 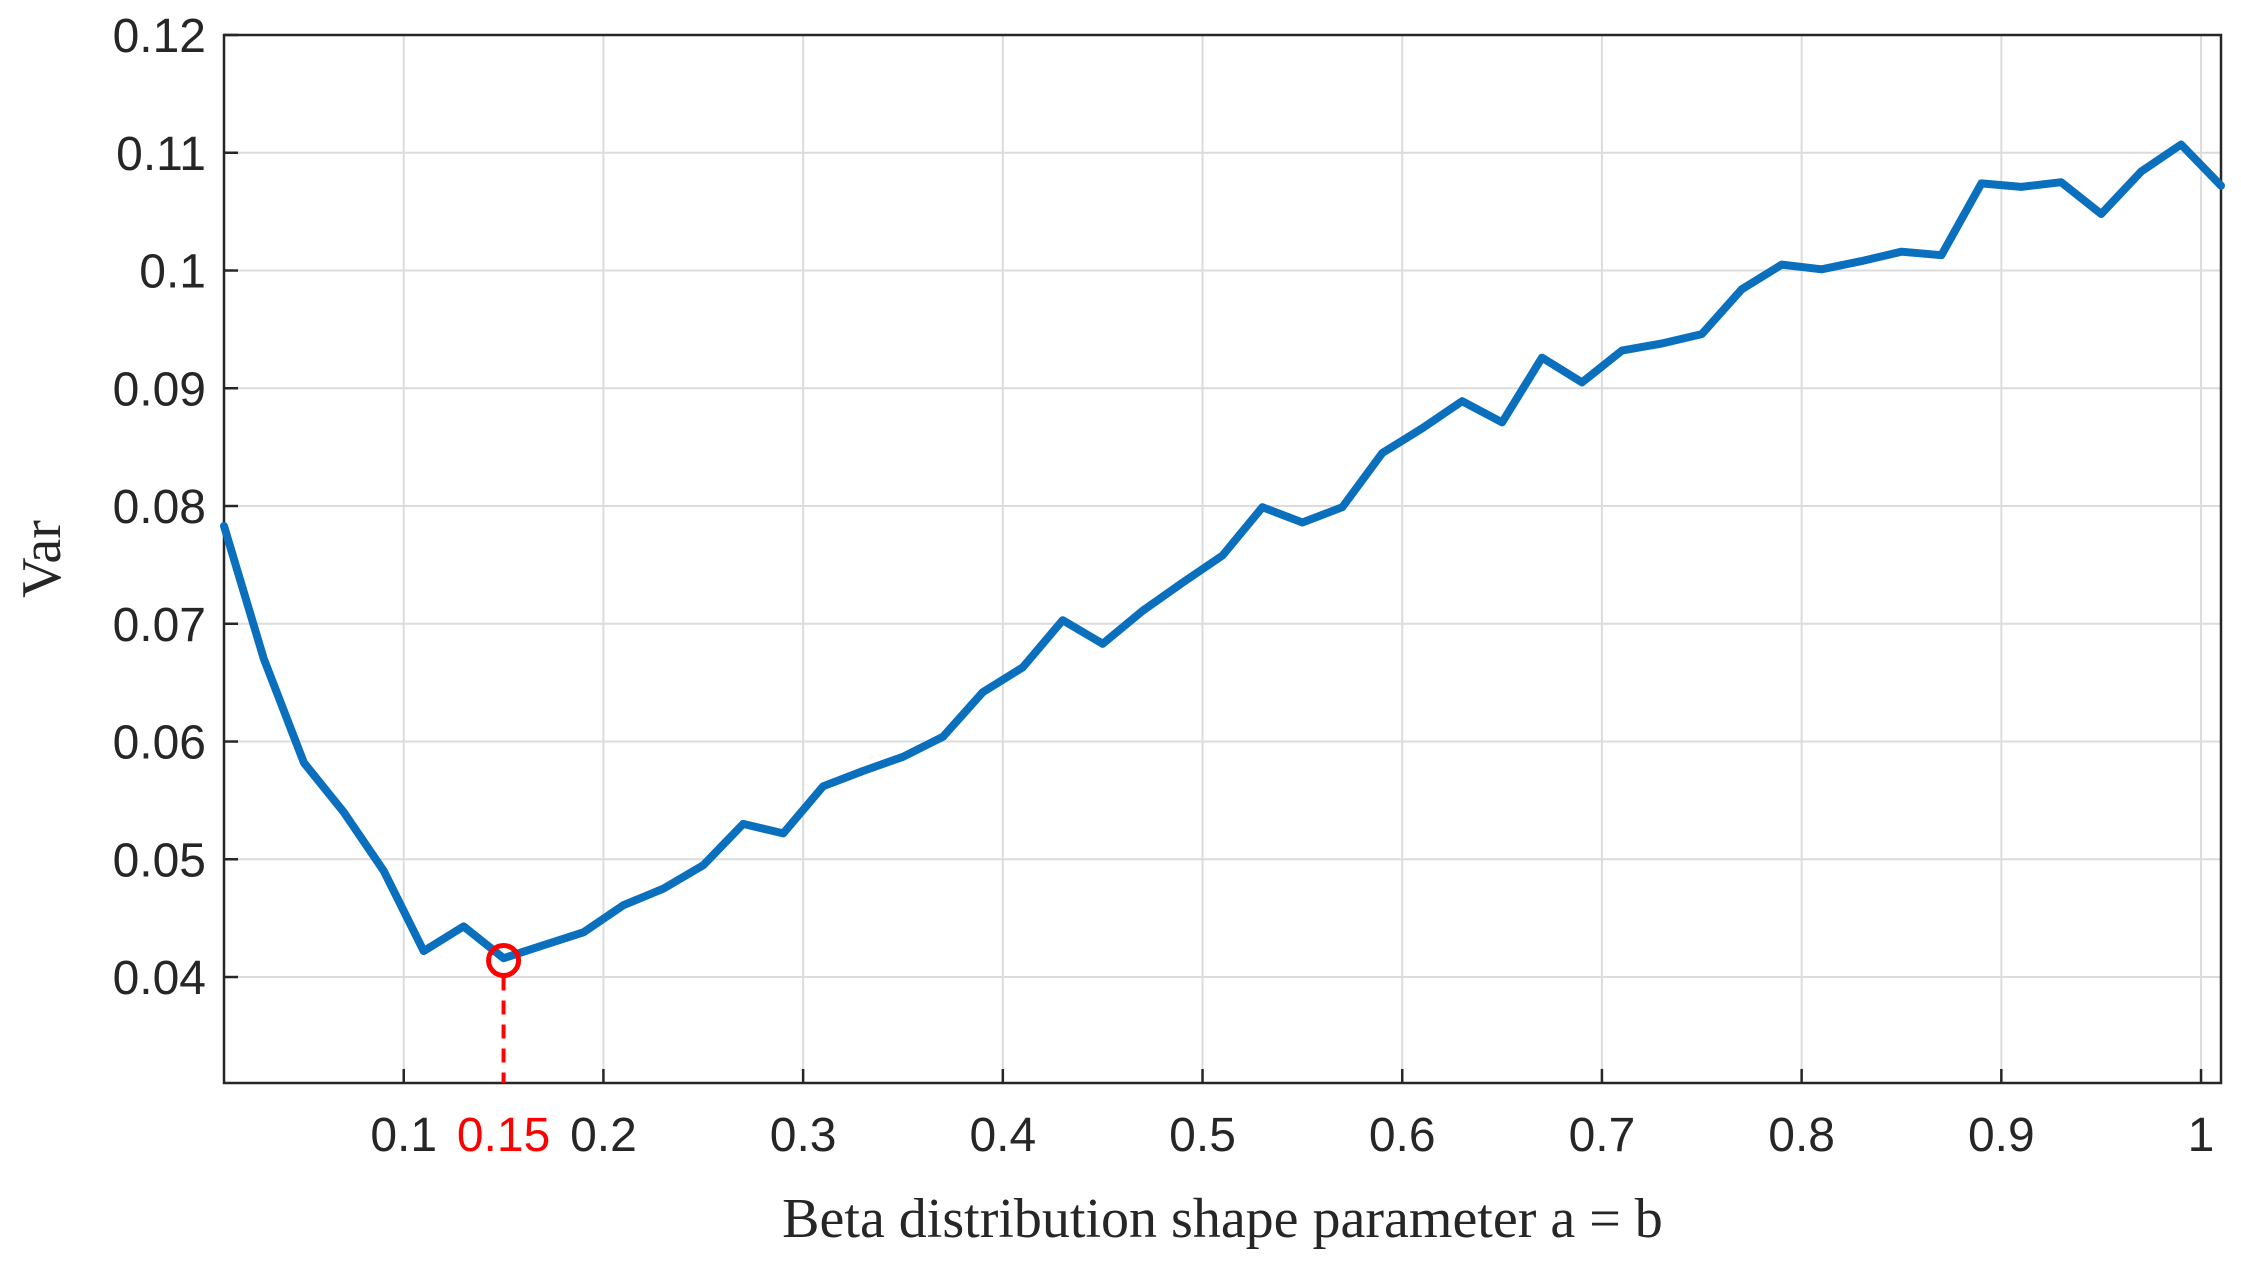 What do you see at coordinates (159, 860) in the screenshot?
I see `y-tick-label: 0.05` at bounding box center [159, 860].